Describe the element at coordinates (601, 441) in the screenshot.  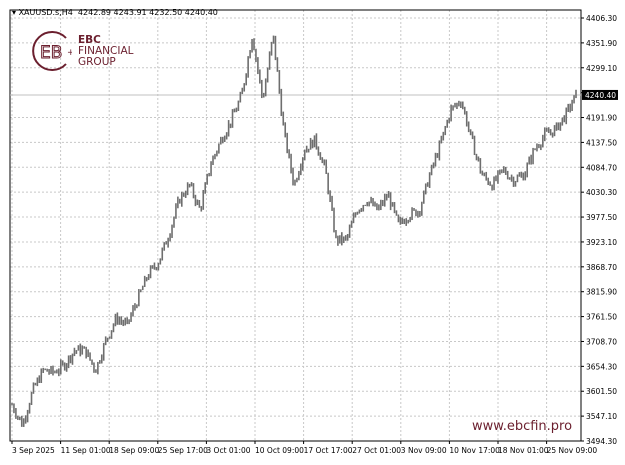
I see `y-tick-label: 3494.30` at that location.